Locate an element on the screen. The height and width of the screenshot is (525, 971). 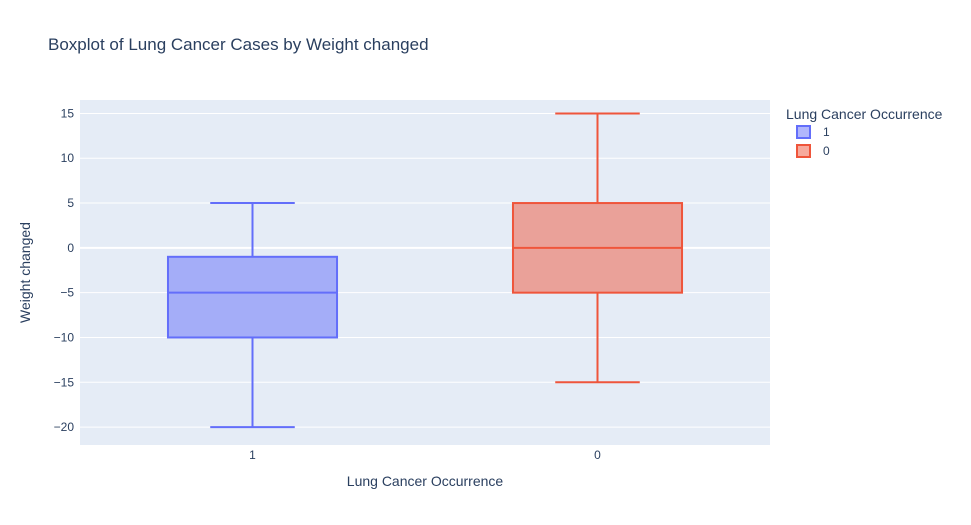
legend-title: Lung Cancer Occurrence is located at coordinates (864, 114).